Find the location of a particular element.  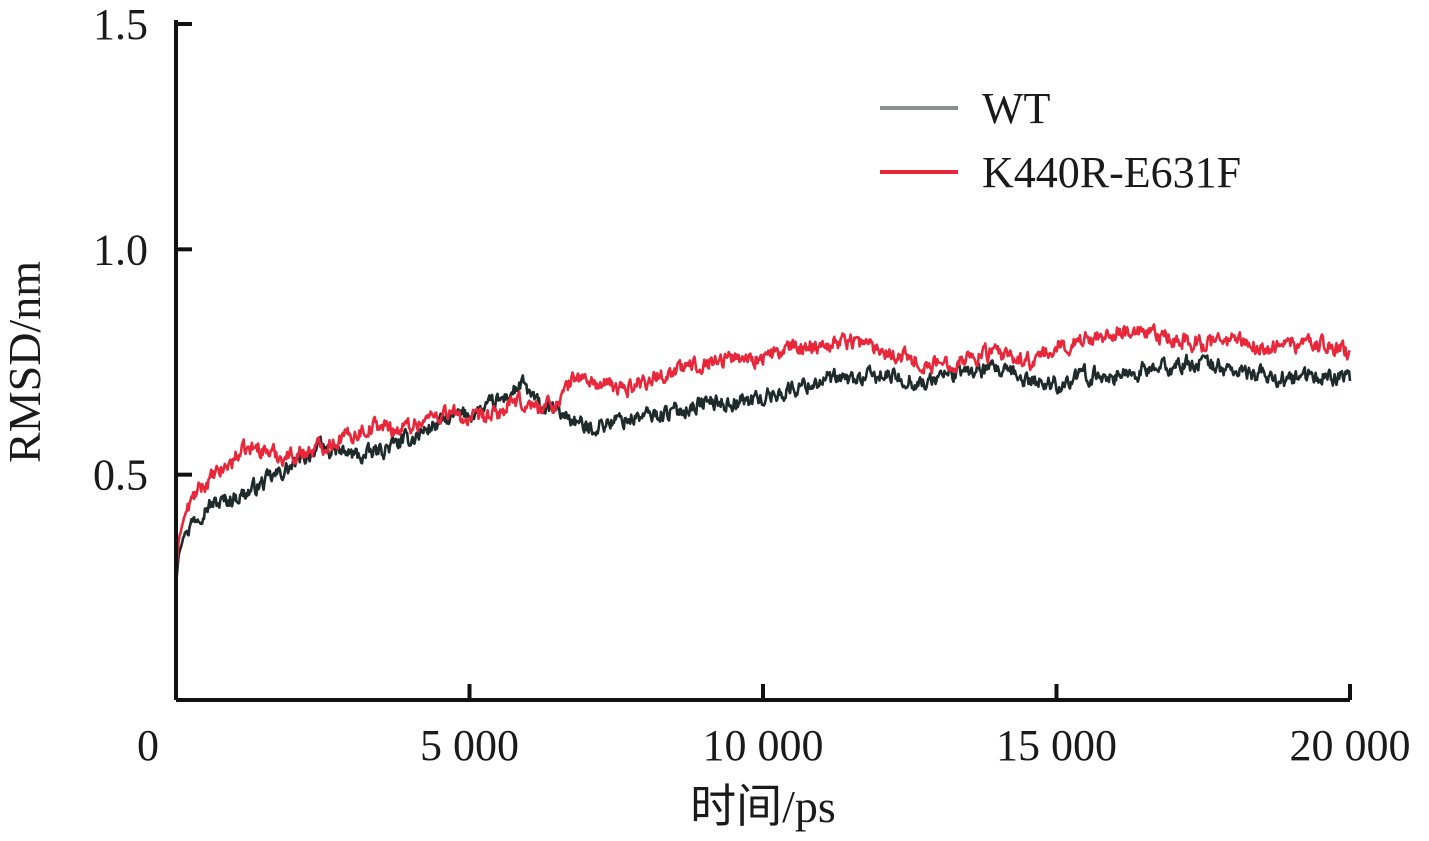

x-tick-label: 15 000 is located at coordinates (1056, 745).